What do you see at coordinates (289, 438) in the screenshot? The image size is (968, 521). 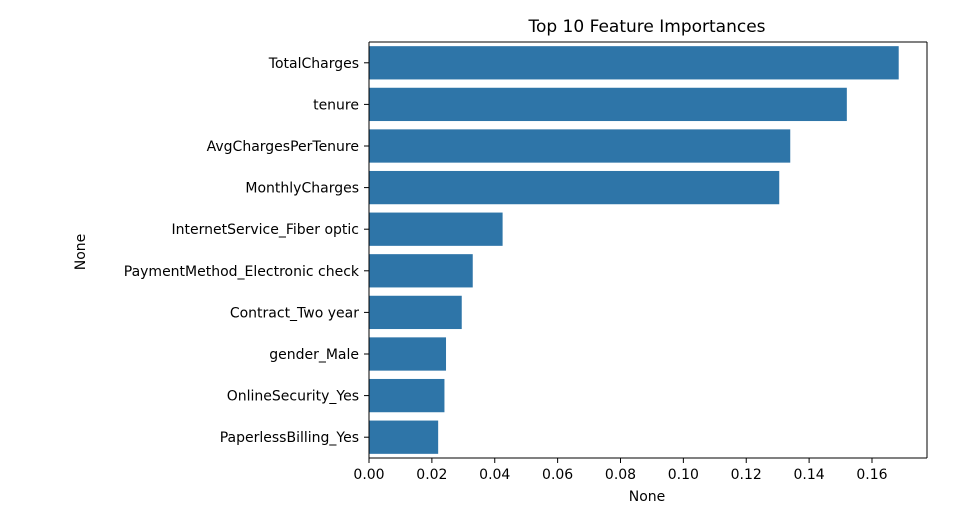 I see `y-tick-label: PaperlessBilling_Yes` at bounding box center [289, 438].